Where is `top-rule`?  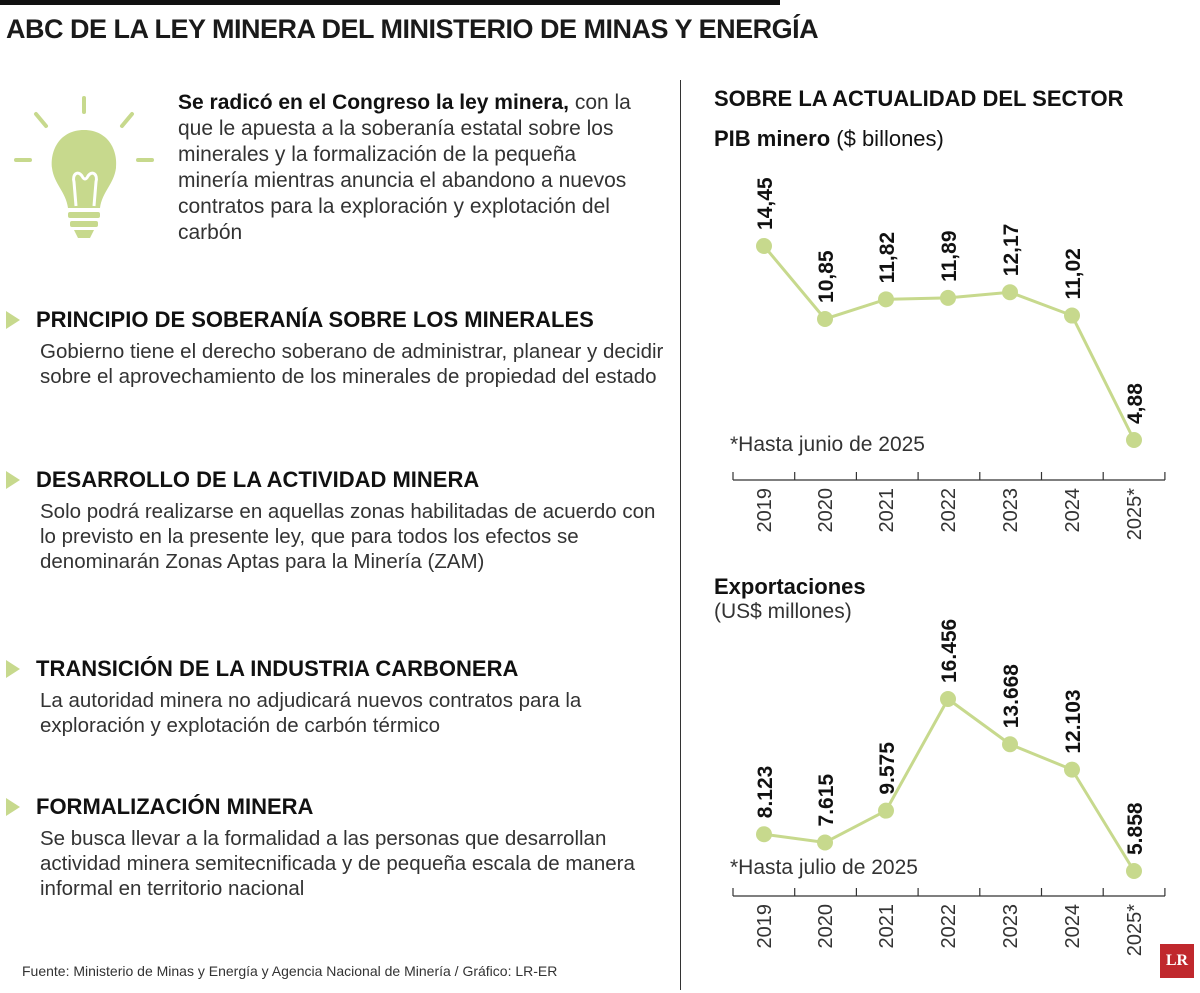 top-rule is located at coordinates (390, 2).